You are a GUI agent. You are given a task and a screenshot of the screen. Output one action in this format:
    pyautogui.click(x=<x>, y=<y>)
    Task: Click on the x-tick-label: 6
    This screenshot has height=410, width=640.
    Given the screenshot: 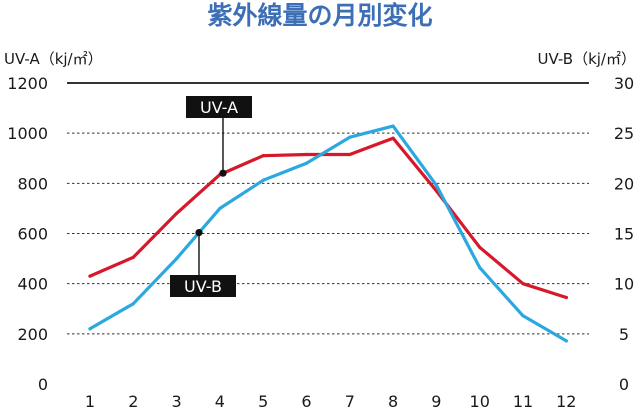 What is the action you would take?
    pyautogui.click(x=306, y=401)
    